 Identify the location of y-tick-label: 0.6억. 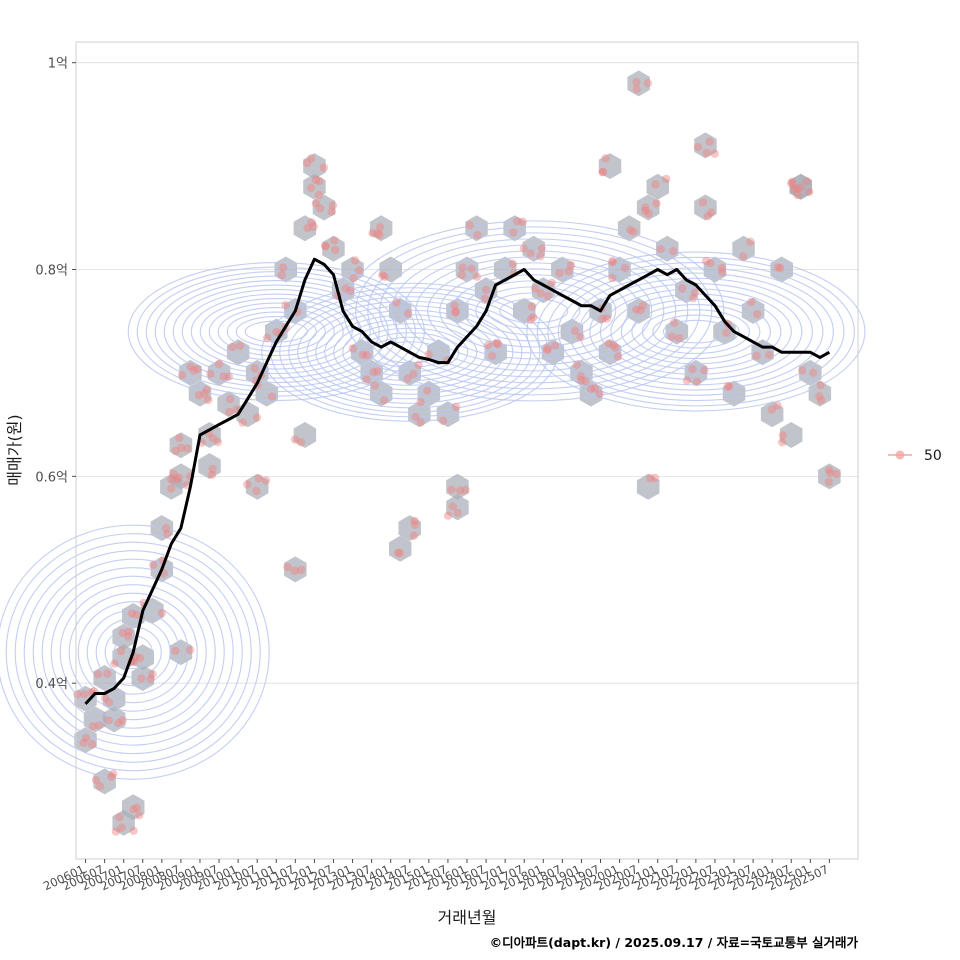
(51, 477).